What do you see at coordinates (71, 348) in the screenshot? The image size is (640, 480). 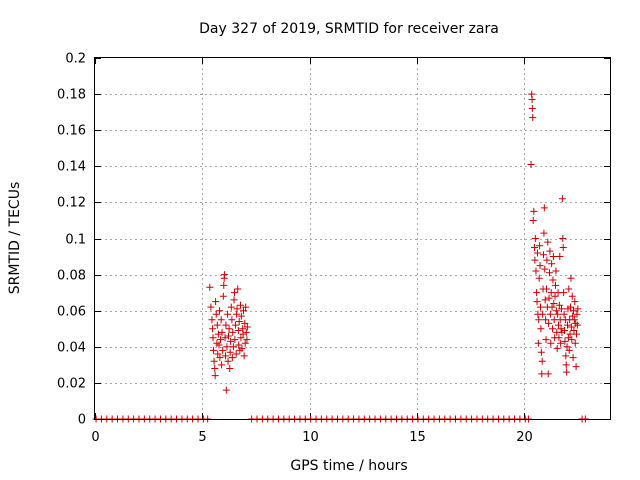 I see `y-tick-label: 0.04` at bounding box center [71, 348].